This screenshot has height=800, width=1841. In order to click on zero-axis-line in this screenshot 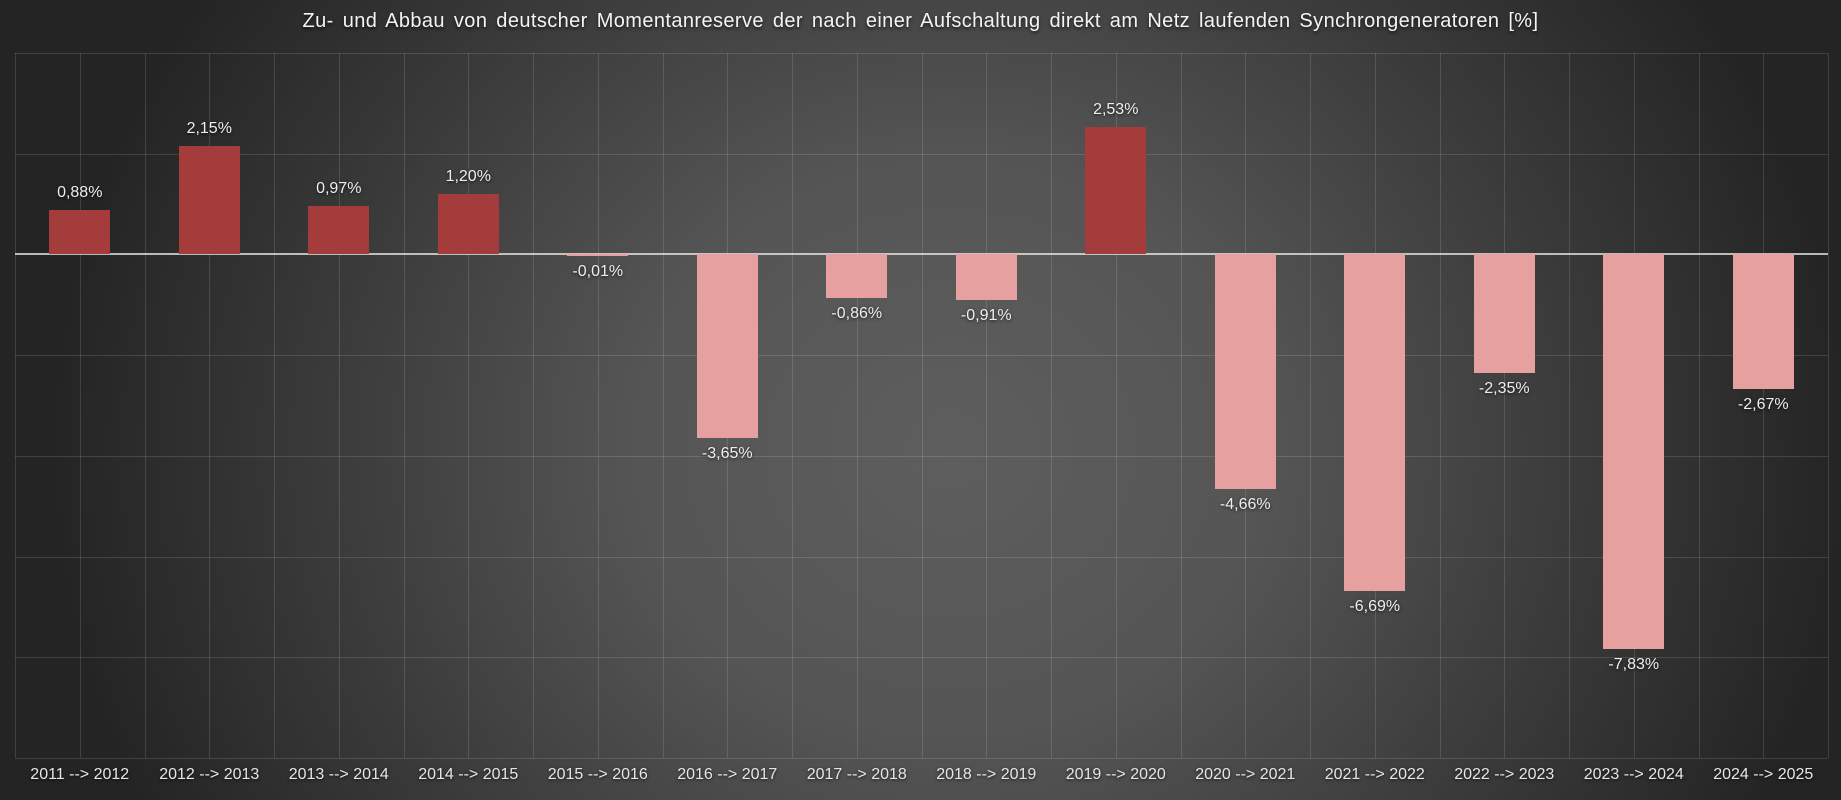, I will do `click(921, 254)`.